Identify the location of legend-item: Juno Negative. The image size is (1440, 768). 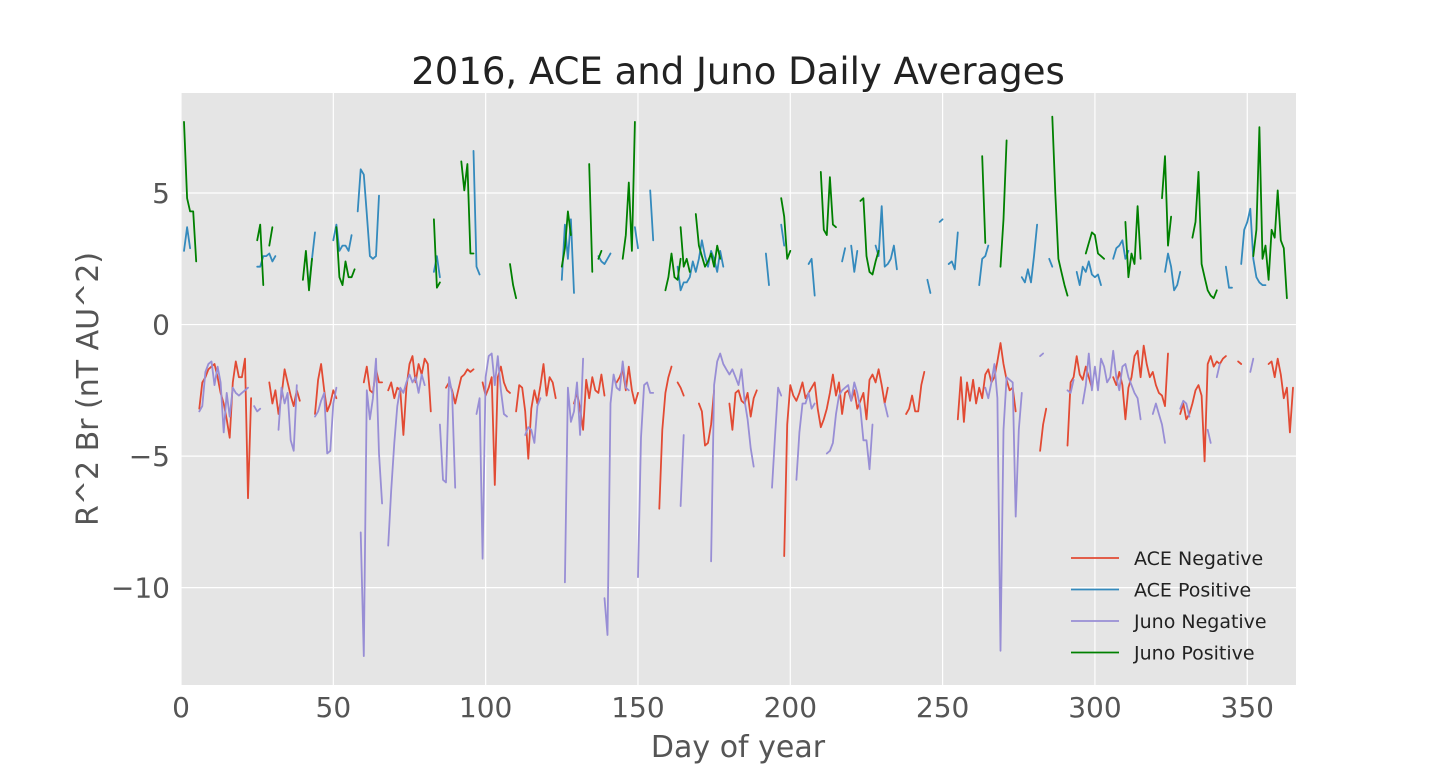
(1169, 622).